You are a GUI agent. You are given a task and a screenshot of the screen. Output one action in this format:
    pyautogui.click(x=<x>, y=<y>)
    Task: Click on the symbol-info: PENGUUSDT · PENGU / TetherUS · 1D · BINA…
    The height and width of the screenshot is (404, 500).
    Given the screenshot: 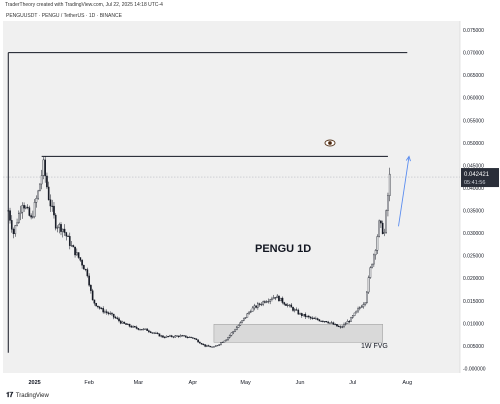 What is the action you would take?
    pyautogui.click(x=64, y=16)
    